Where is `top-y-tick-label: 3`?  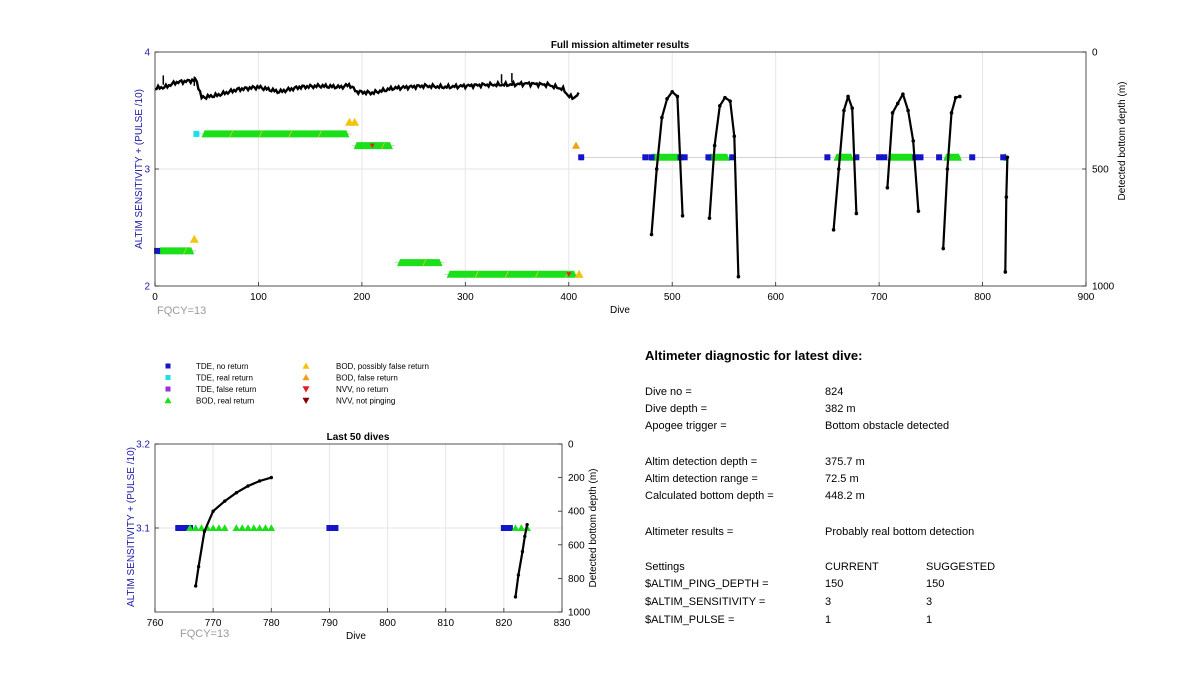
top-y-tick-label: 3 is located at coordinates (147, 170).